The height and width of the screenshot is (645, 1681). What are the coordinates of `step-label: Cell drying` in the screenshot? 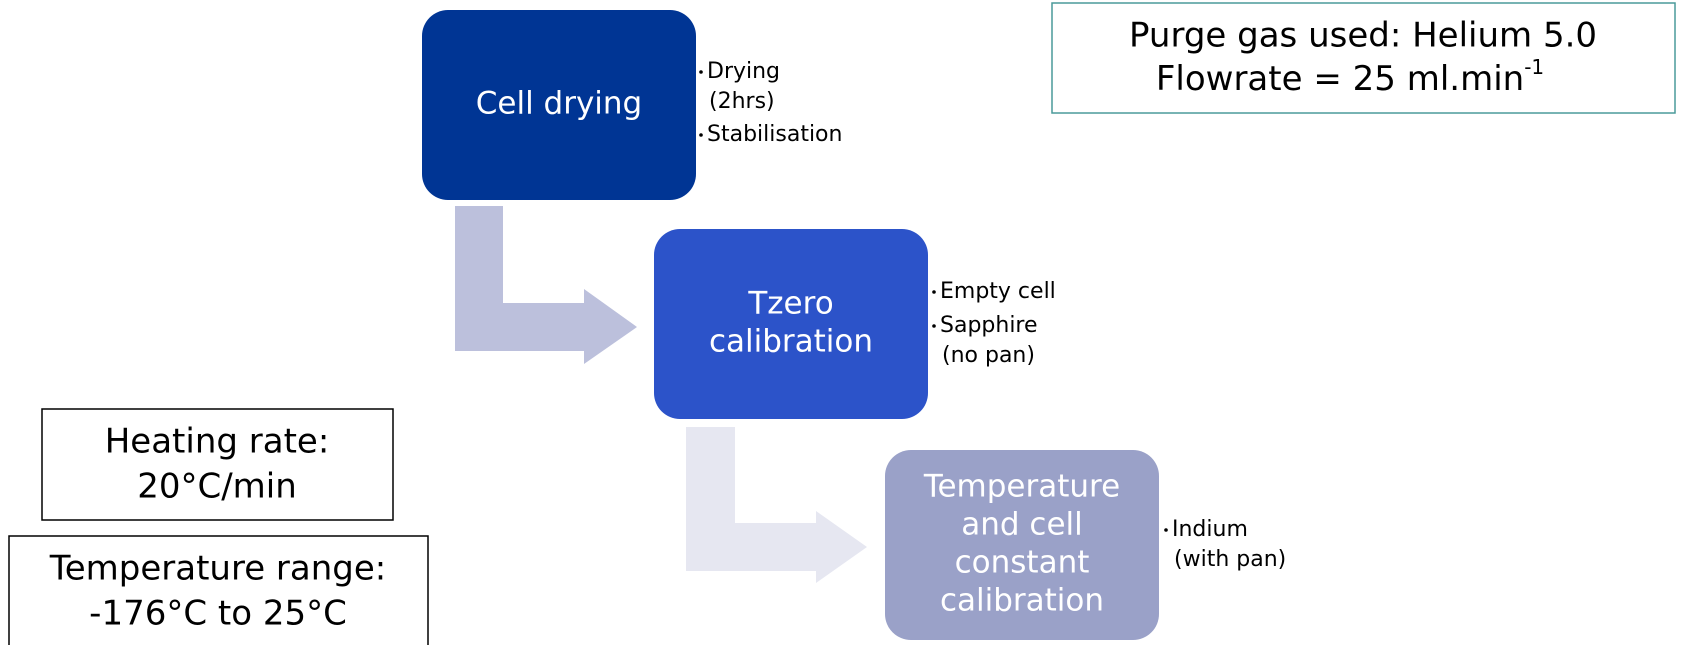 It's located at (559, 104).